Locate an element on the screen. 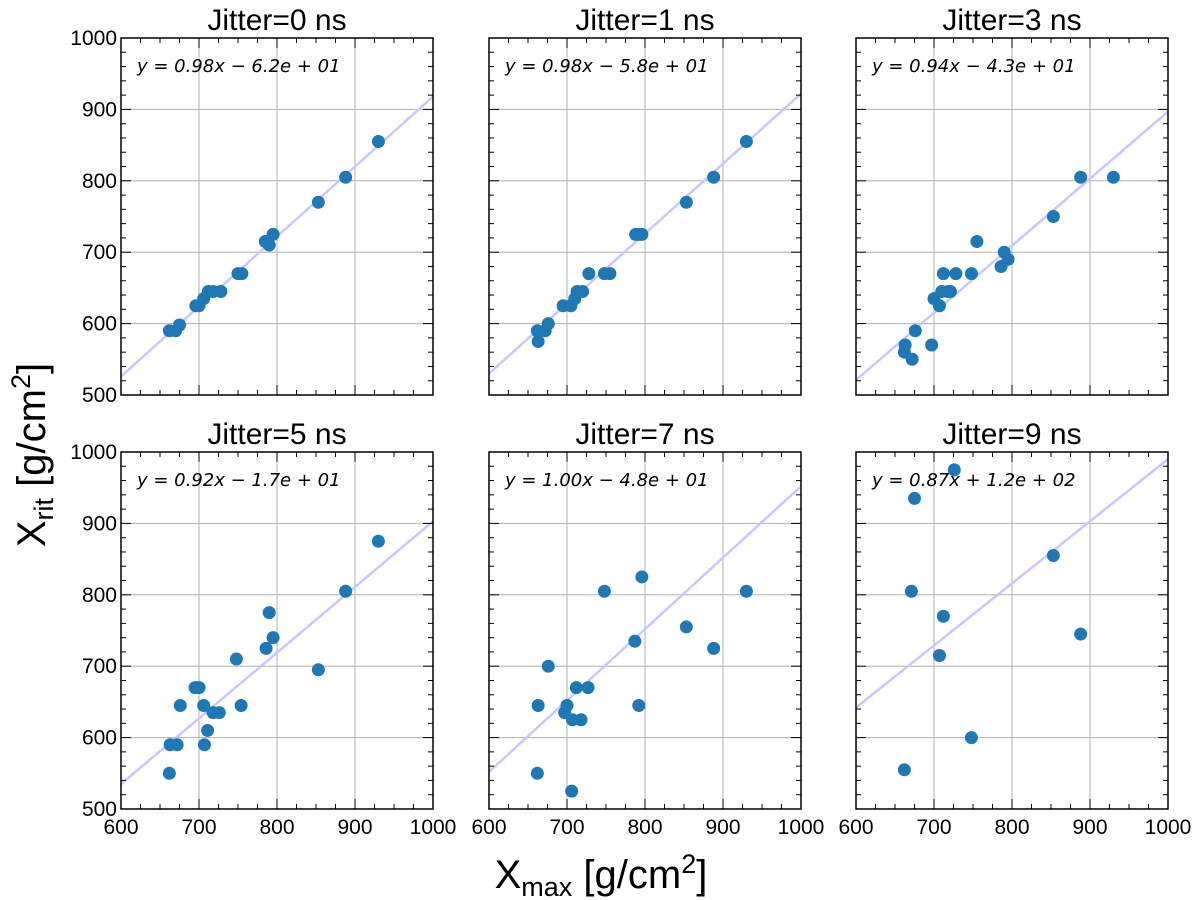 The image size is (1200, 900). fit-equation-label: y = 0.94x − 4.3e + 01 is located at coordinates (973, 66).